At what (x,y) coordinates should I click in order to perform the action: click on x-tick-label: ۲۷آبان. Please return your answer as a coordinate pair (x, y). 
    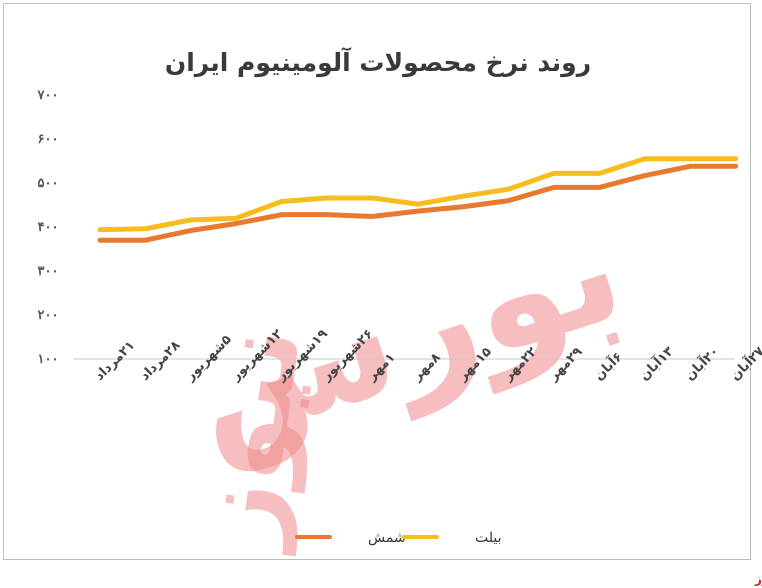
    Looking at the image, I should click on (744, 363).